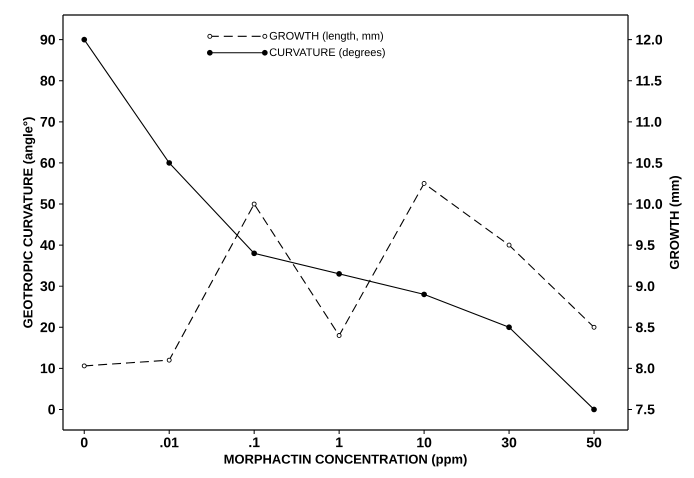 The height and width of the screenshot is (478, 694). Describe the element at coordinates (339, 443) in the screenshot. I see `x-tick-label: 1` at that location.